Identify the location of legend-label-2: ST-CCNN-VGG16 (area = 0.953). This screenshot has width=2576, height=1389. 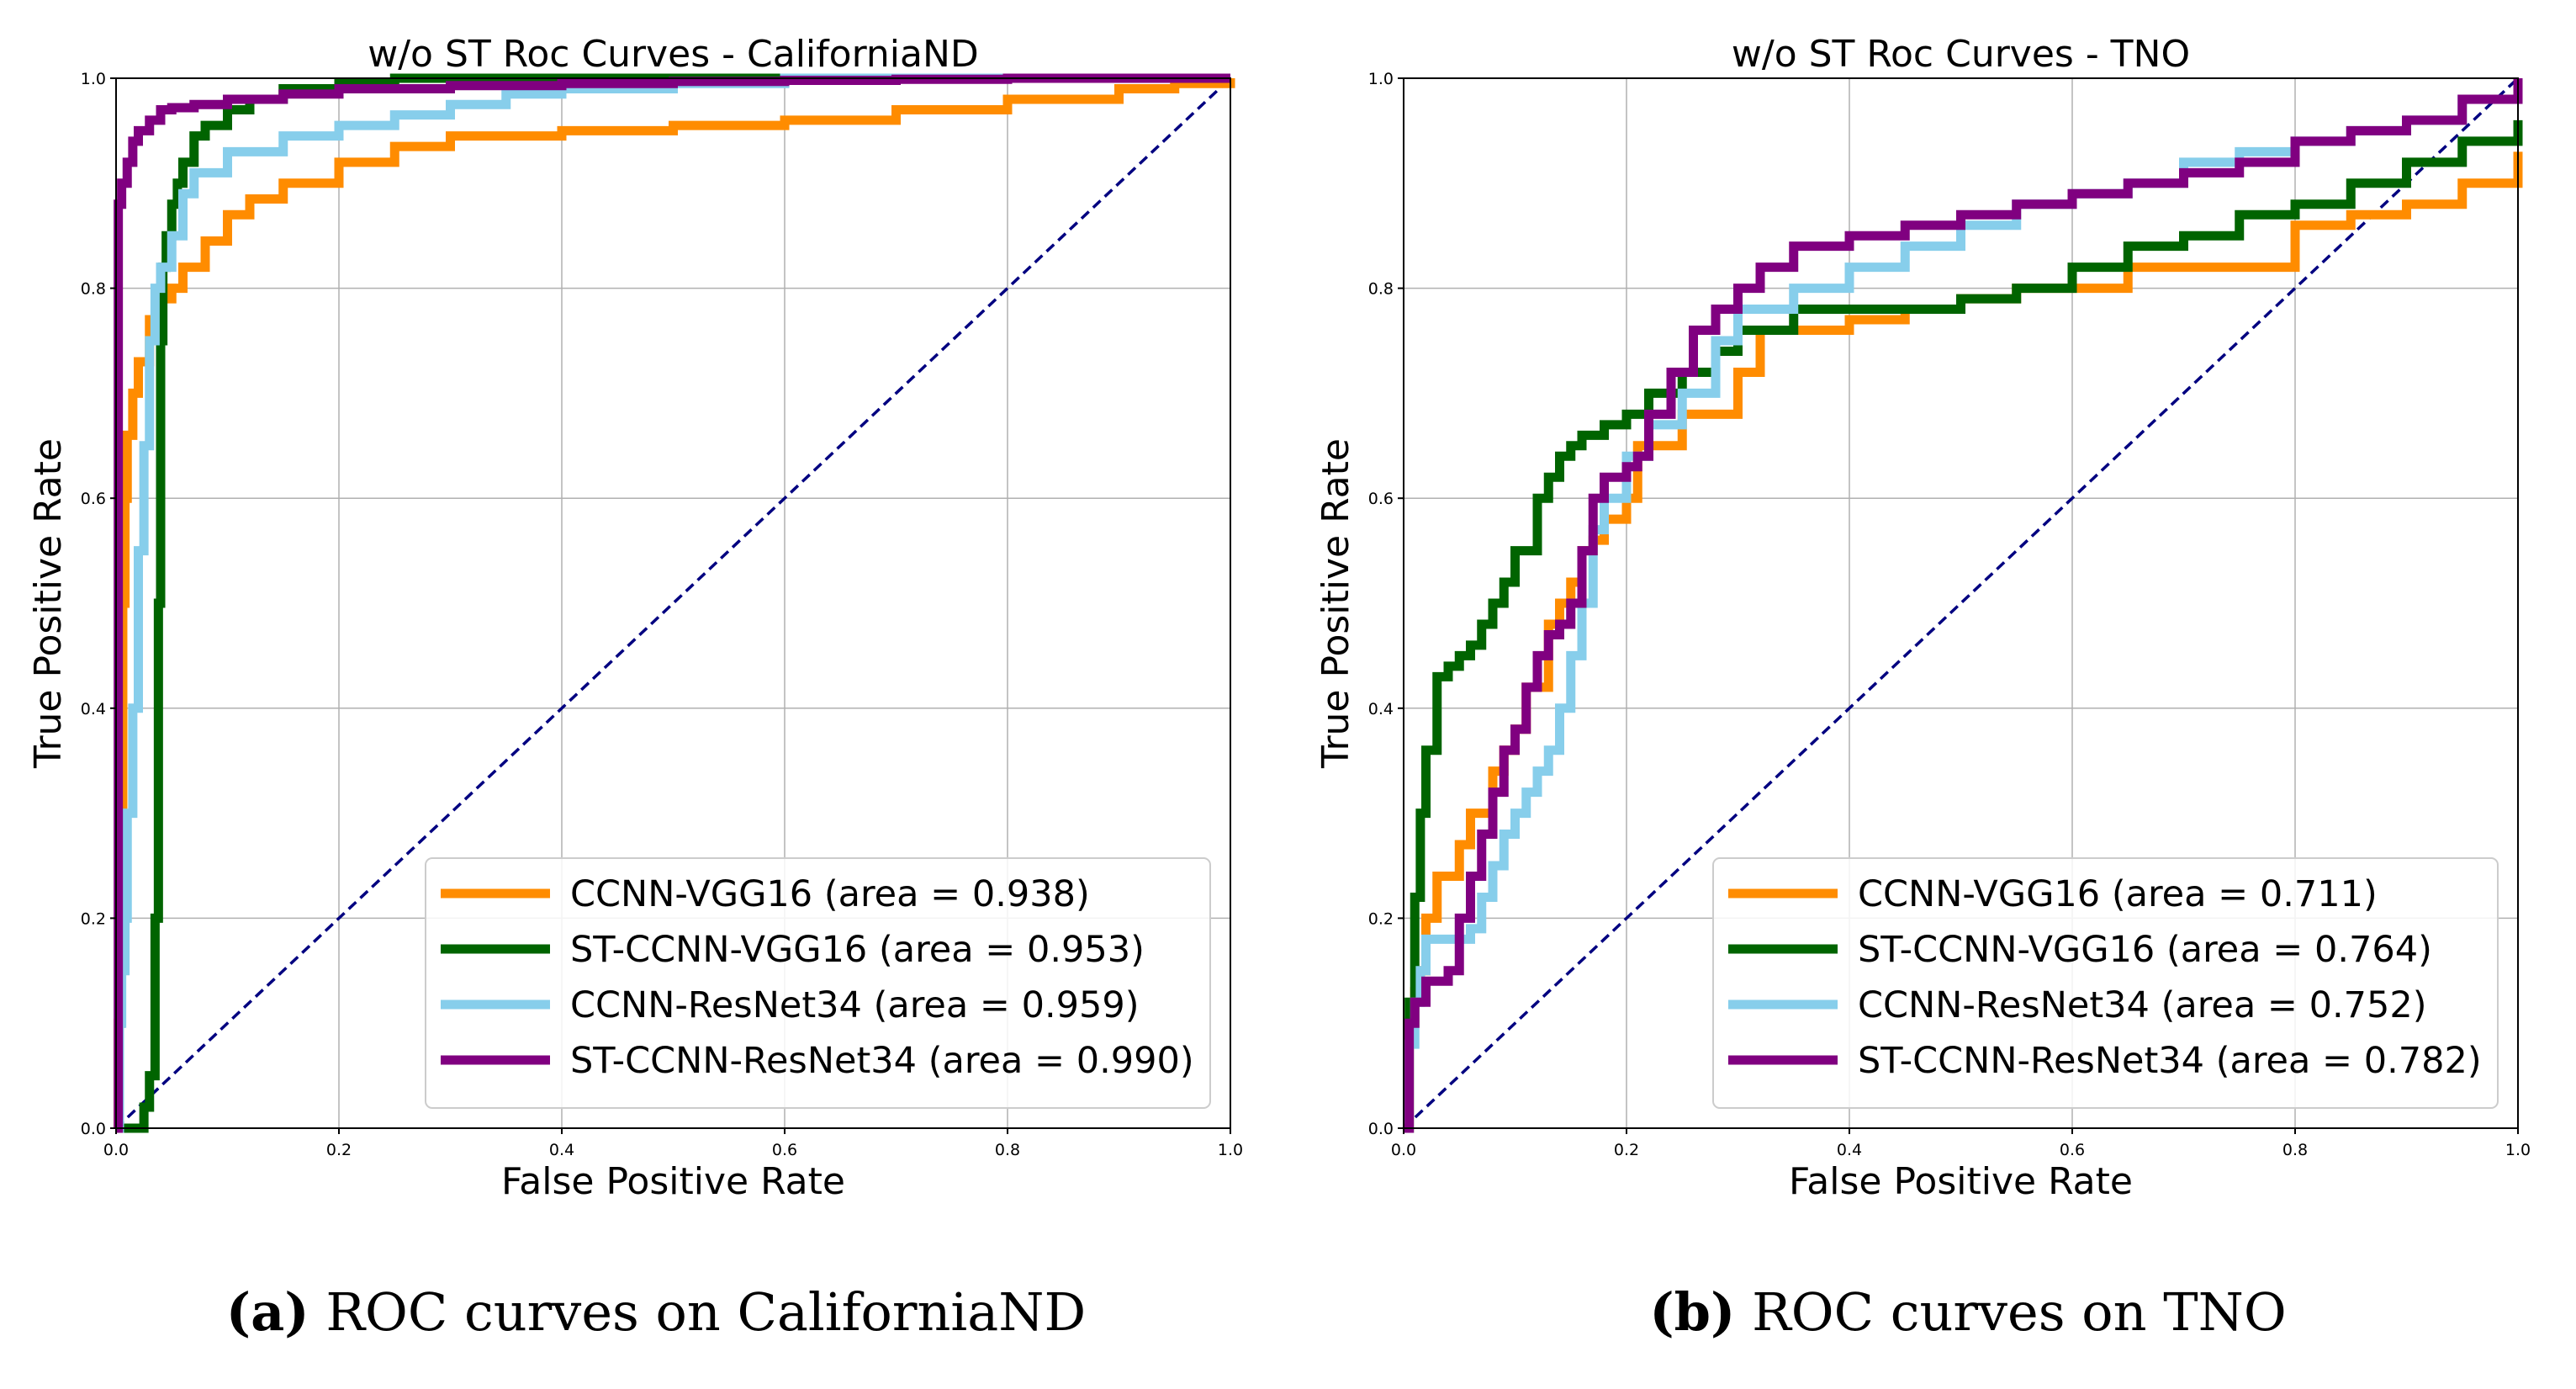
(857, 950).